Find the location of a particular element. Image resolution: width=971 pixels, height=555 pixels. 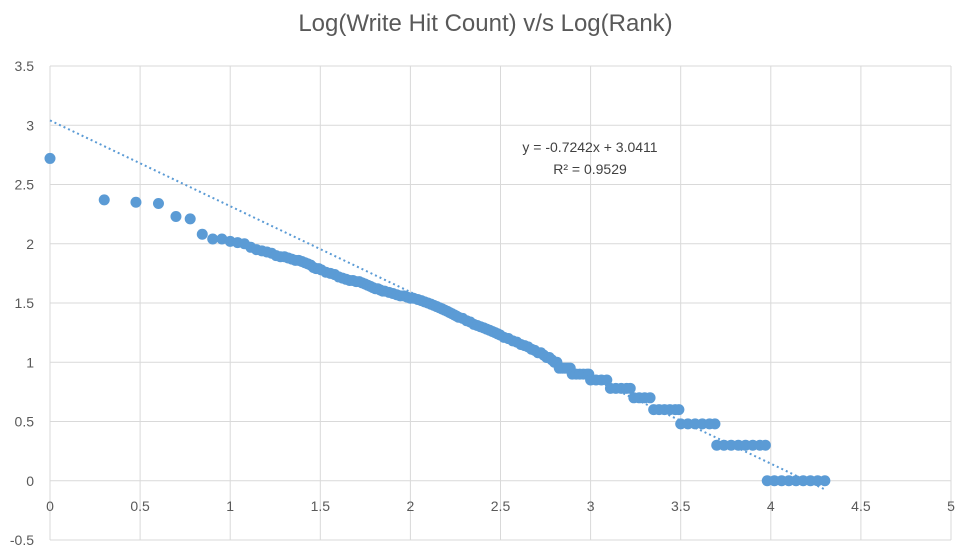

trendline-r-squared: R² = 0.9529 is located at coordinates (590, 169).